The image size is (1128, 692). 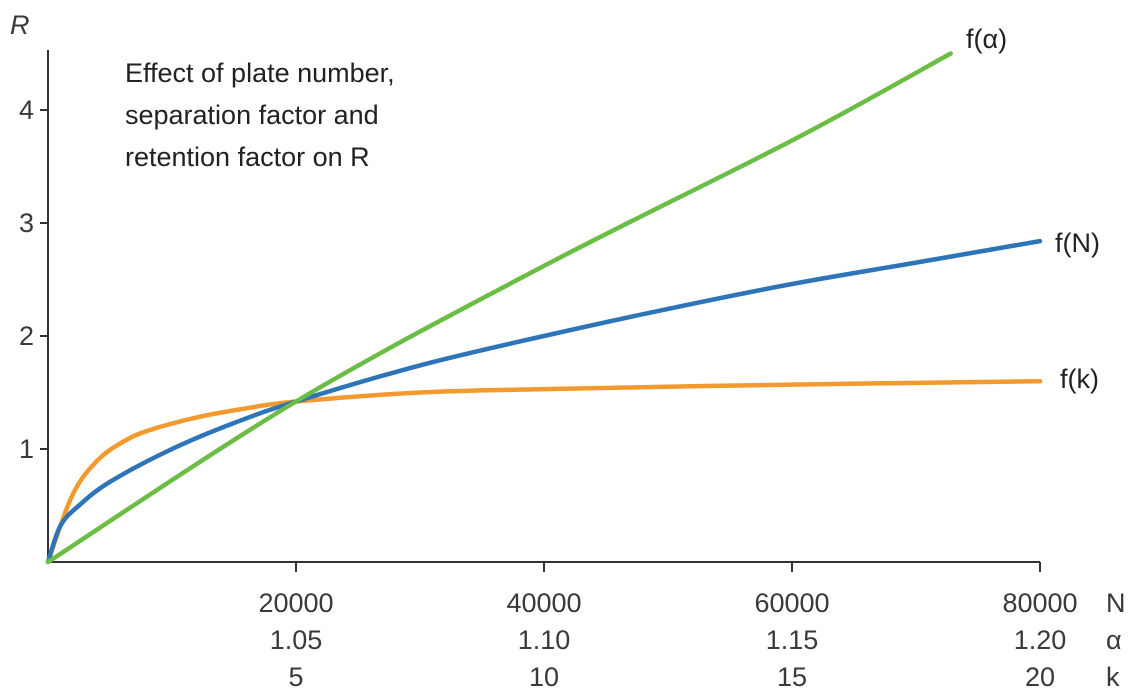 What do you see at coordinates (247, 157) in the screenshot?
I see `annotation-line-3: retention factor on R` at bounding box center [247, 157].